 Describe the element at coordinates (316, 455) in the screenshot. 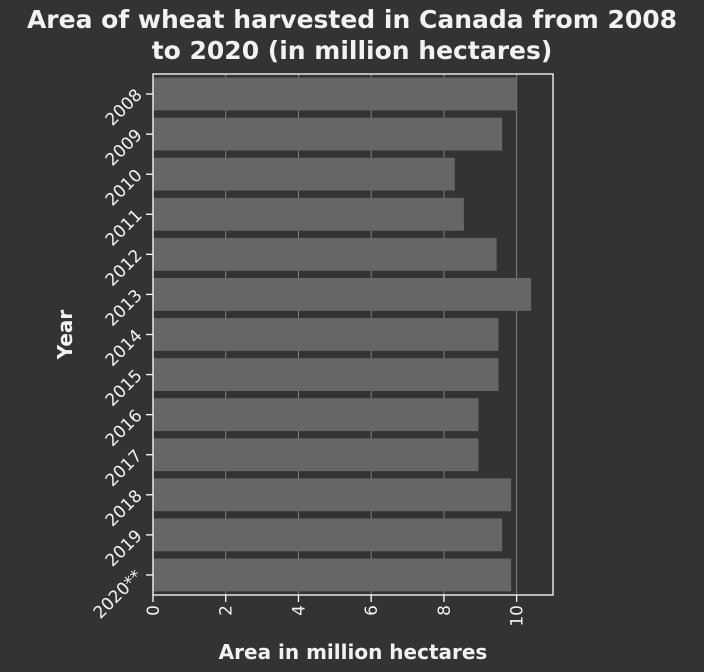

I see `bar-2017` at that location.